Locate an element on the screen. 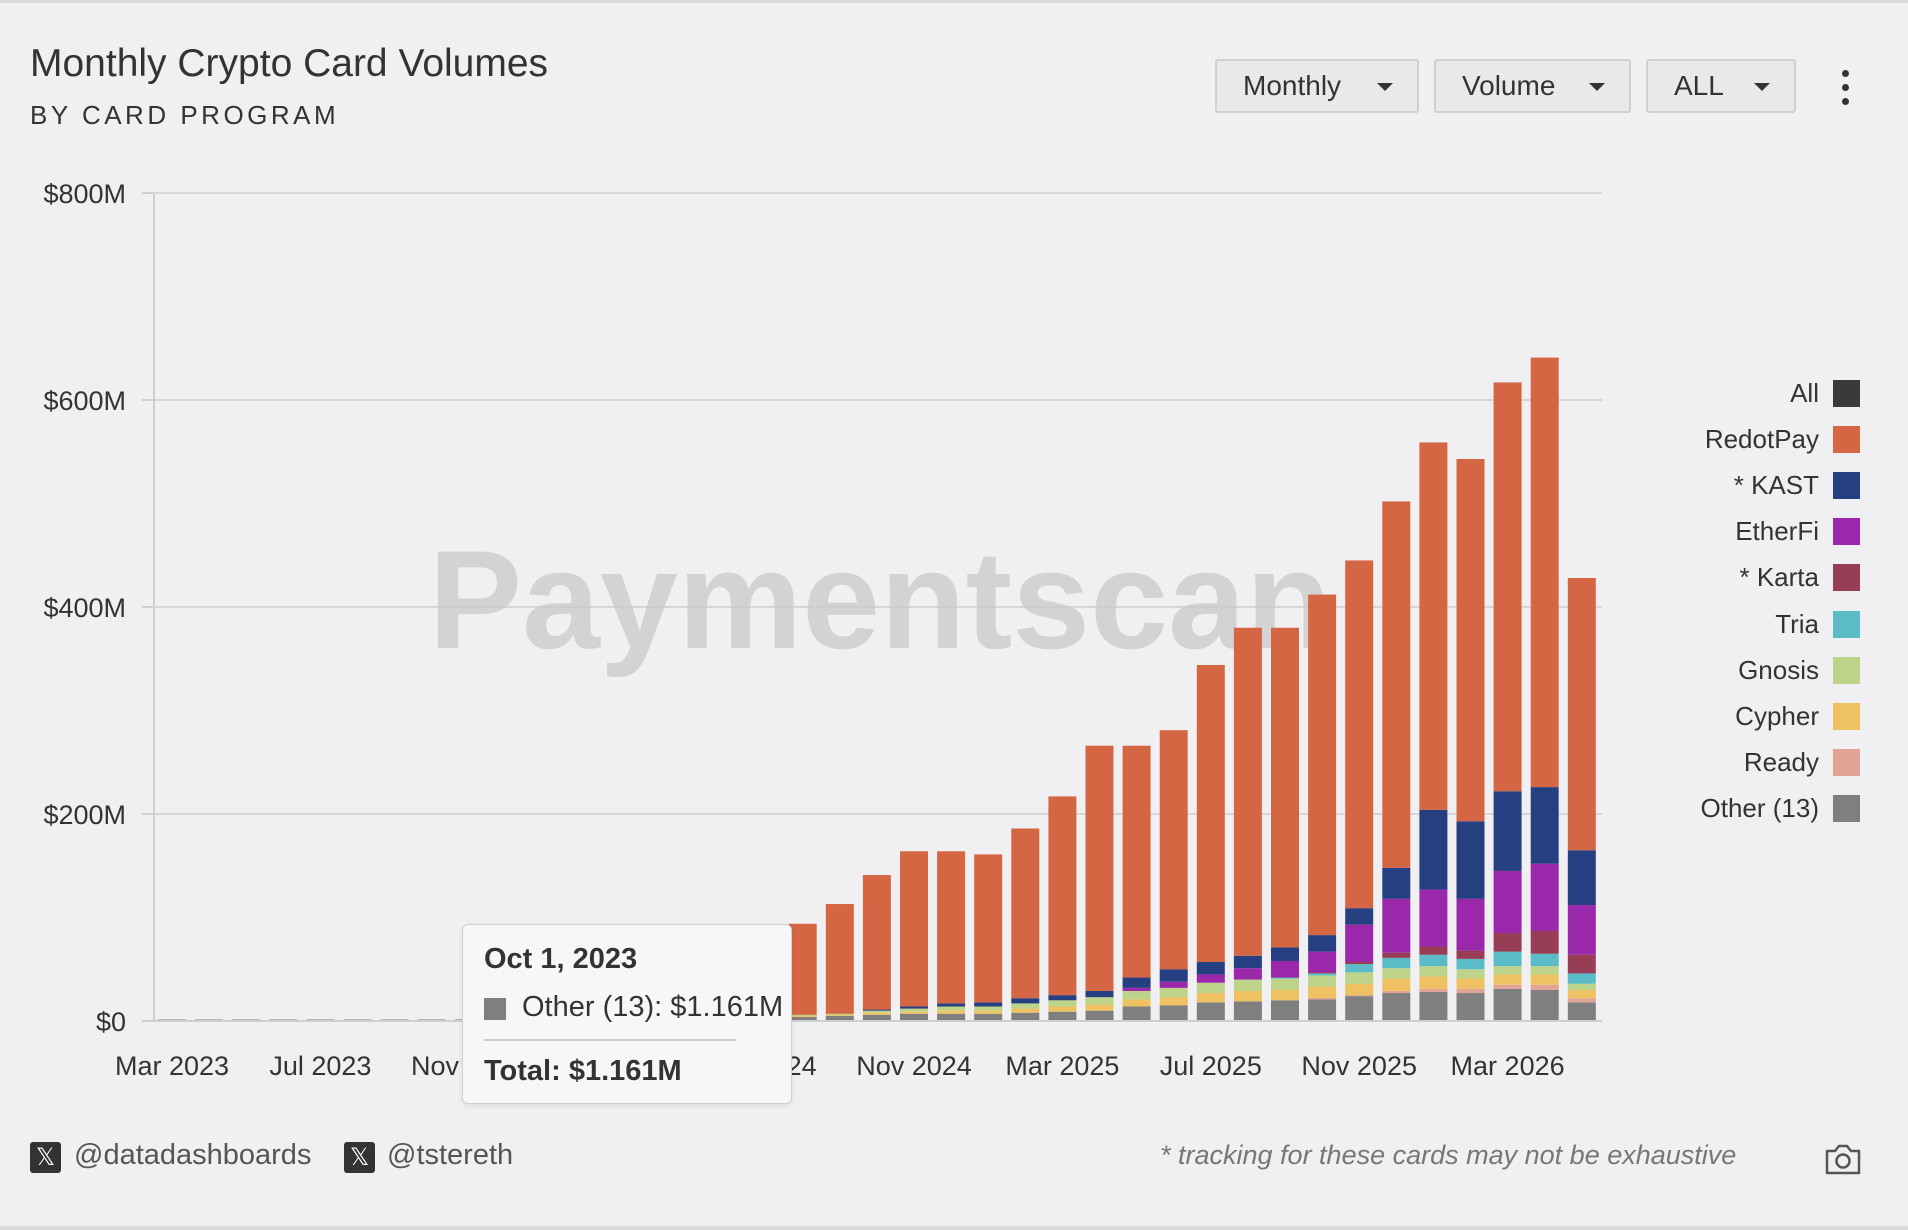  metric-dropdown: Volume is located at coordinates (1532, 86).